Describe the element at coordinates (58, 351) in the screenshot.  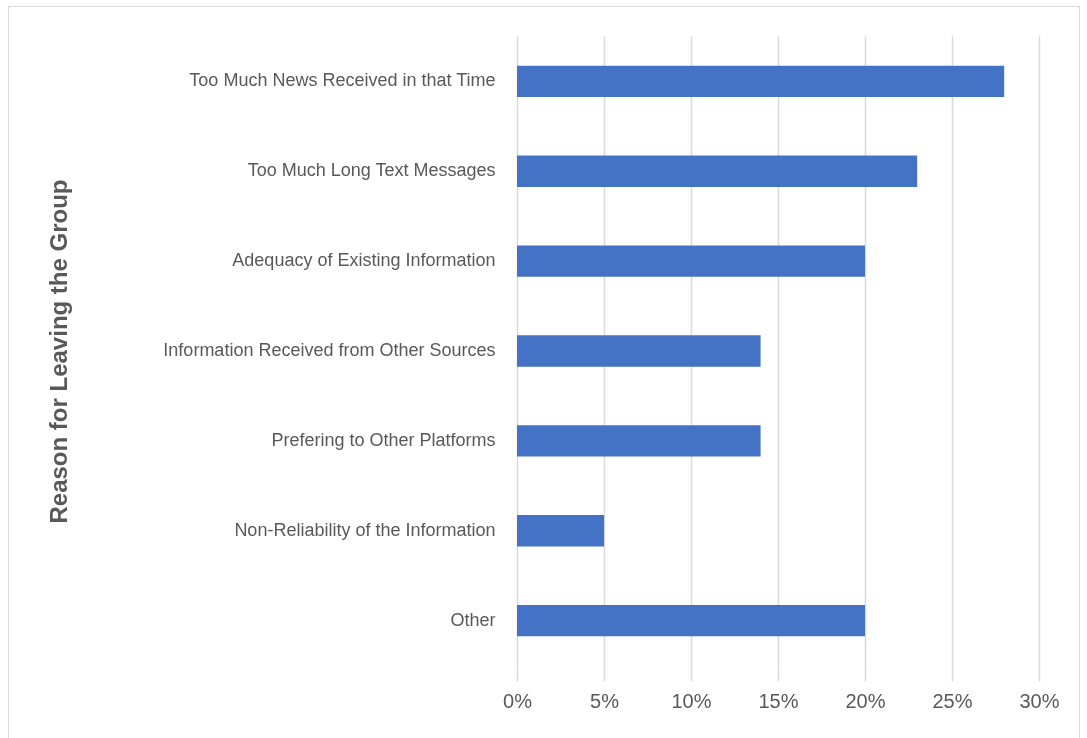
I see `y-axis-title: Reason for Leaving the Group` at that location.